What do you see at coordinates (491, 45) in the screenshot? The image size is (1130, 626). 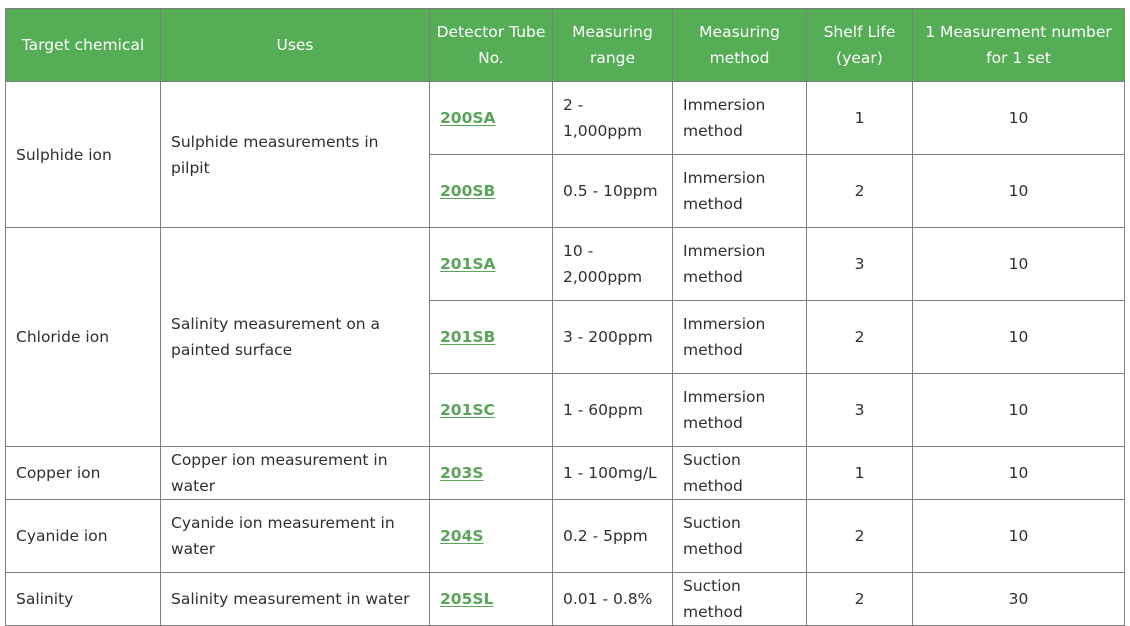 I see `header-detector-tube-no: Detector Tube No.` at bounding box center [491, 45].